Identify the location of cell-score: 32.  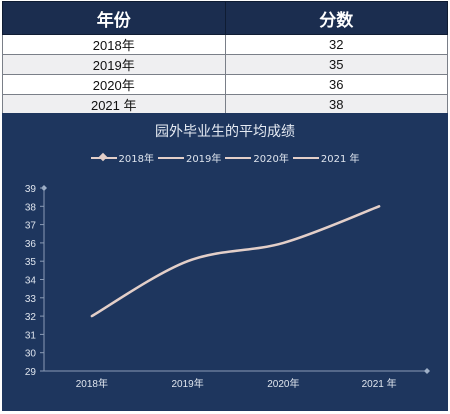
(336, 44).